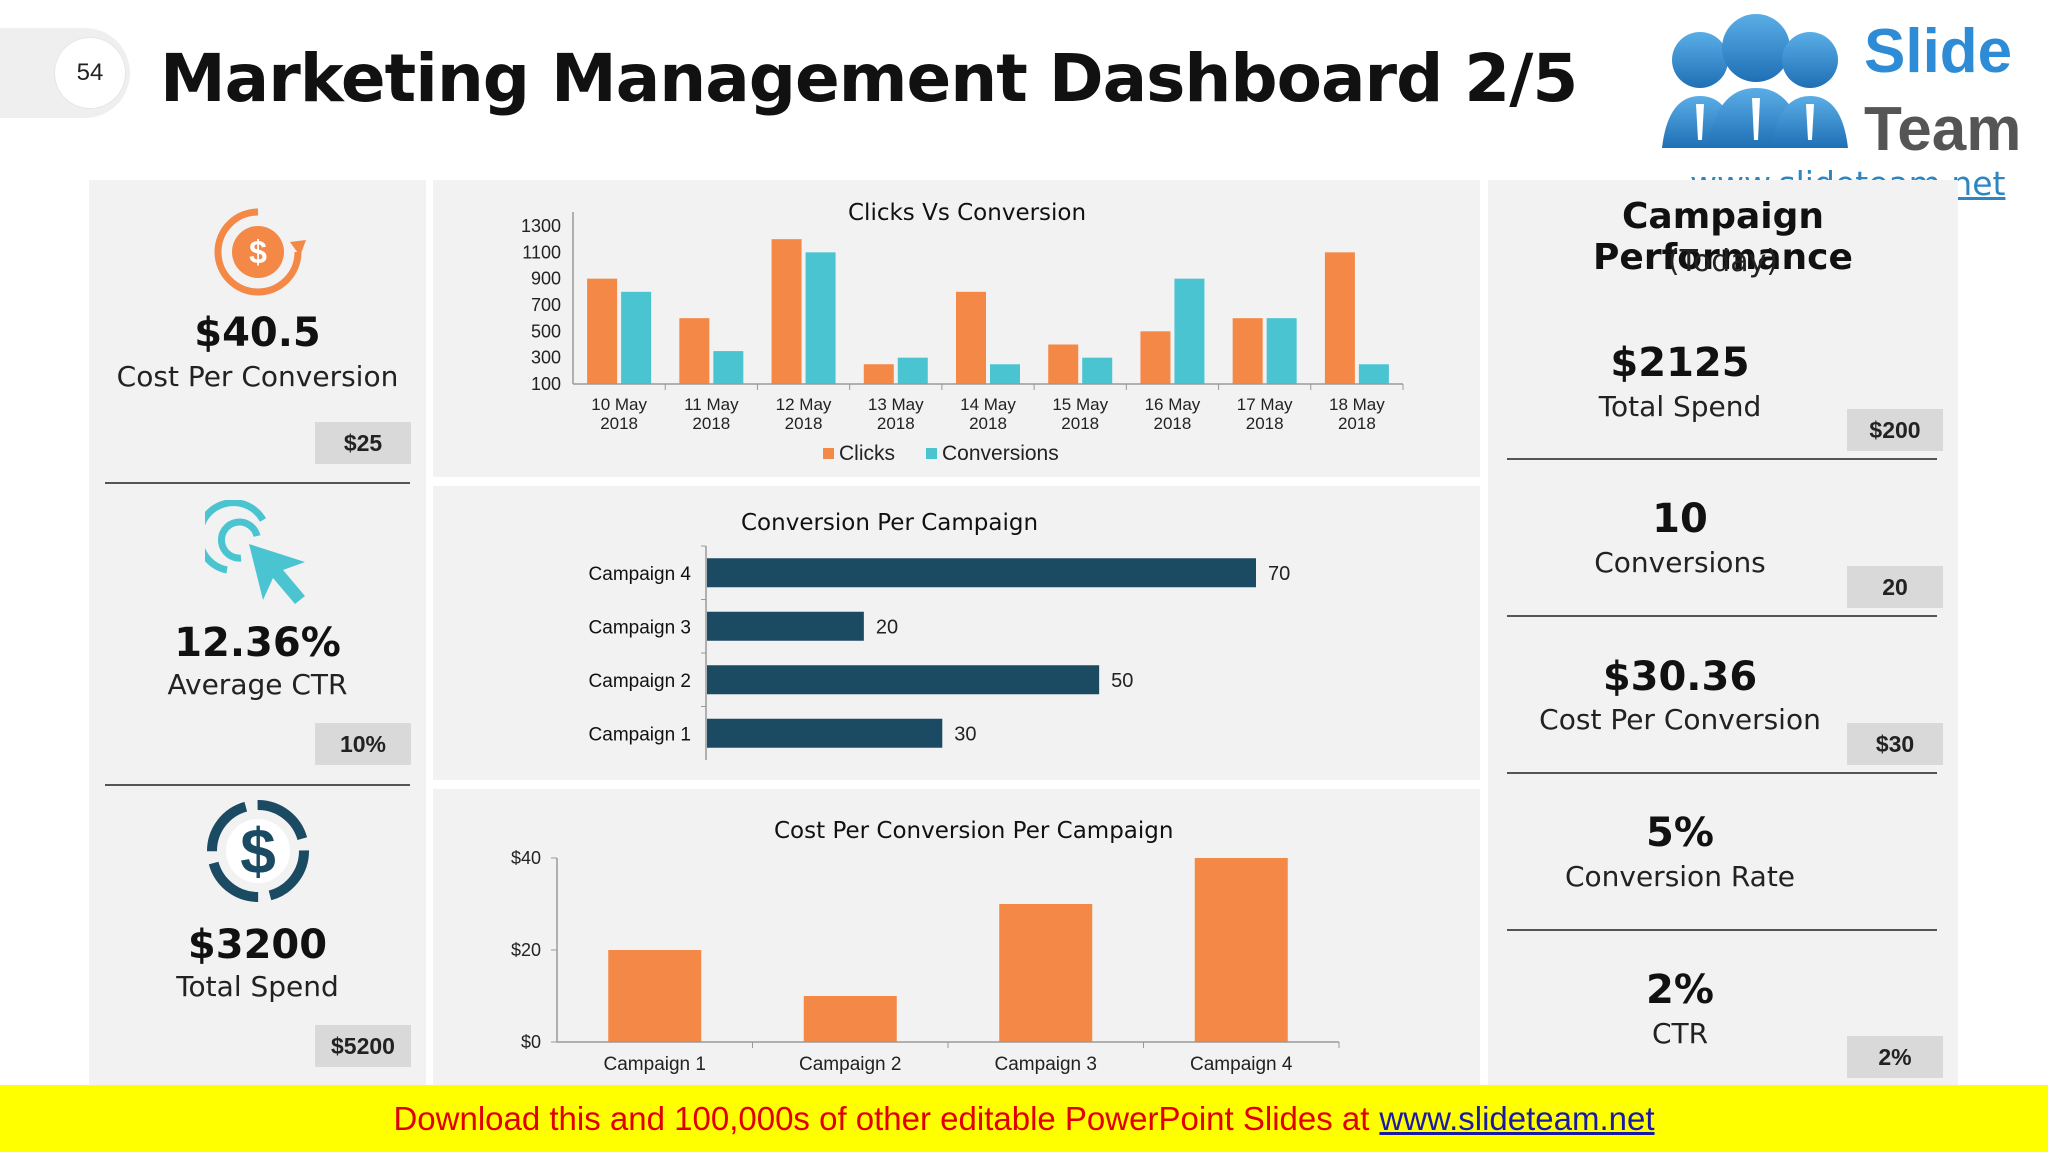  Describe the element at coordinates (541, 226) in the screenshot. I see `y-tick-label: 1300` at that location.